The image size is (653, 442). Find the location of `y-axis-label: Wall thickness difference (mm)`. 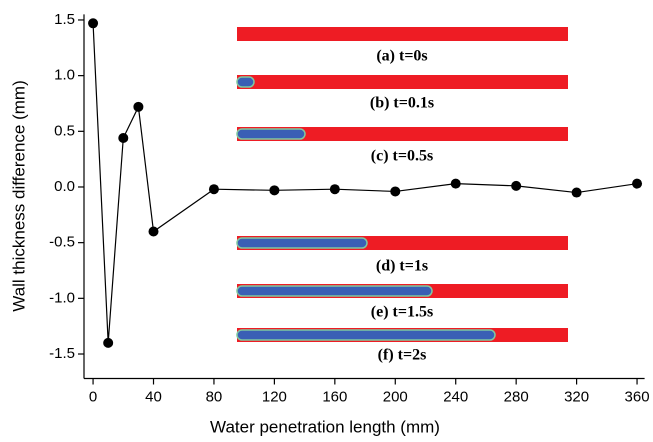

y-axis-label: Wall thickness difference (mm) is located at coordinates (18, 195).